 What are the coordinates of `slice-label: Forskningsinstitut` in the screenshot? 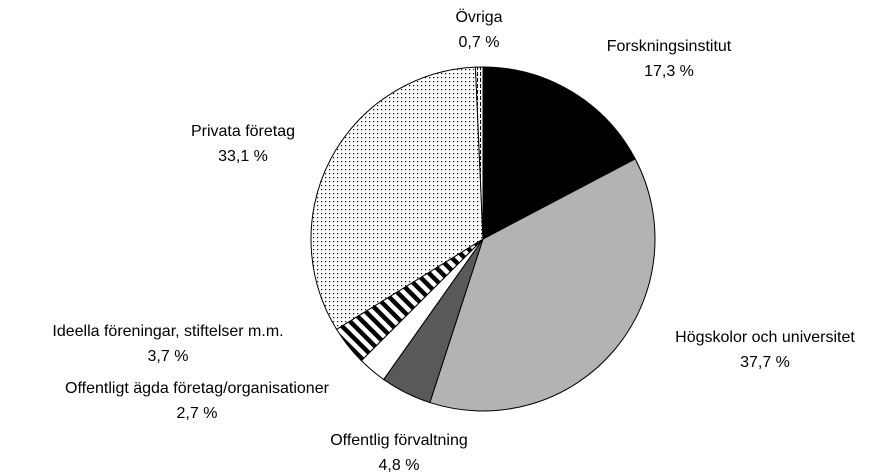 It's located at (669, 46).